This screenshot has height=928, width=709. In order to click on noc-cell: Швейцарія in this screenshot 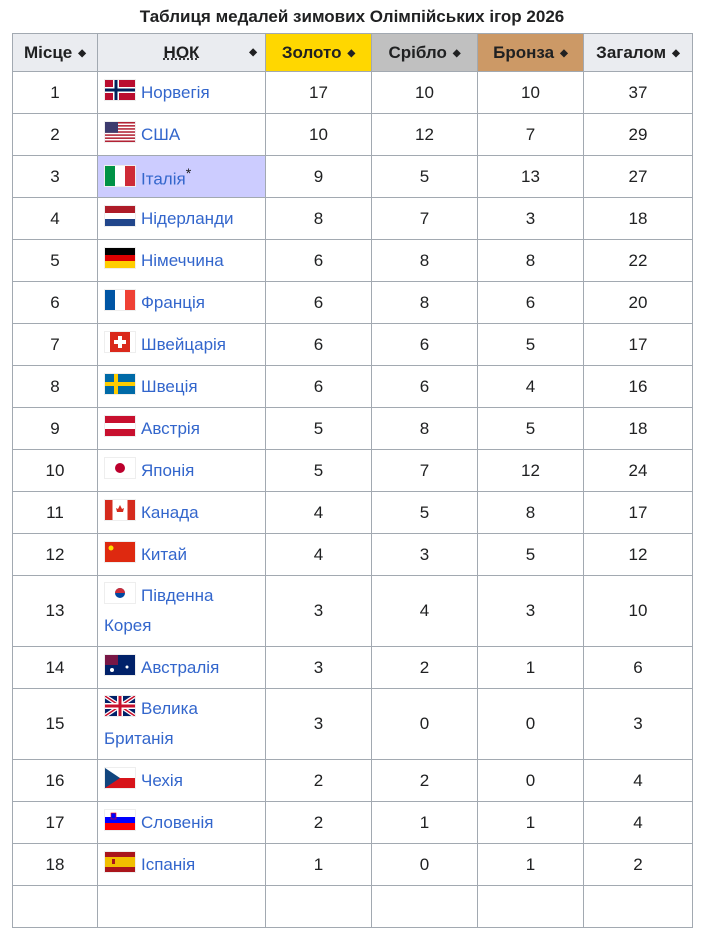, I will do `click(181, 344)`.